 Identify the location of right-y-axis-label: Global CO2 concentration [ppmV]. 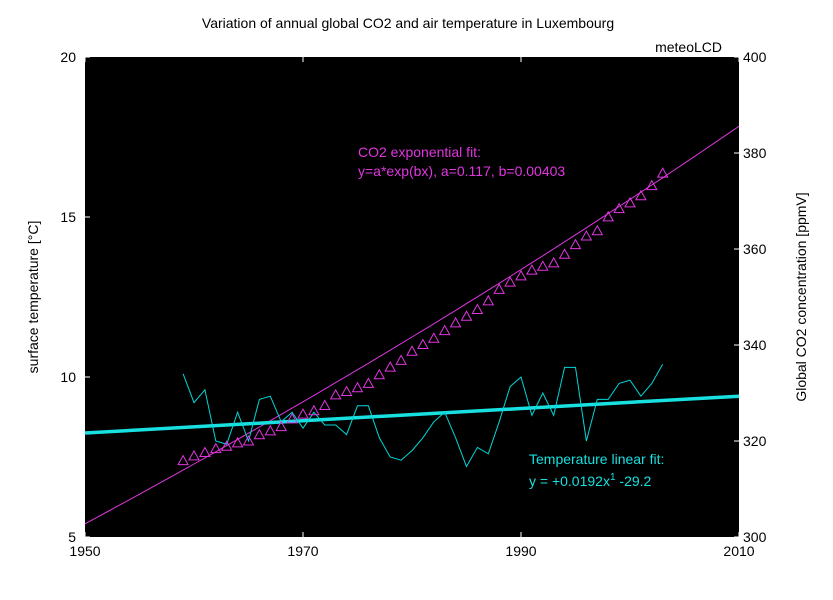
(801, 296).